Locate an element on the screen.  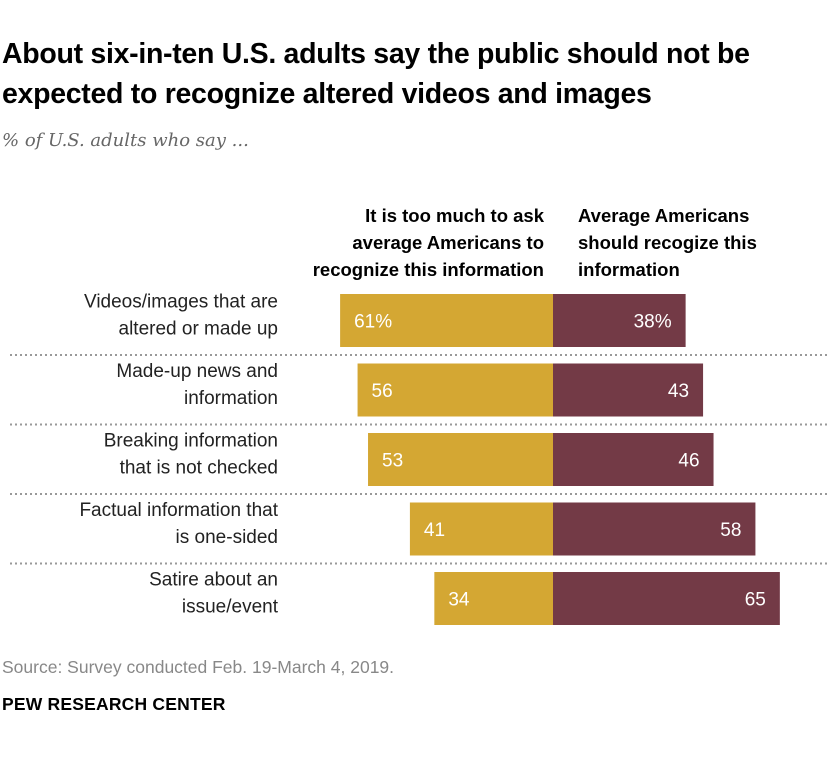
bar-right-value-label: 38% is located at coordinates (653, 322).